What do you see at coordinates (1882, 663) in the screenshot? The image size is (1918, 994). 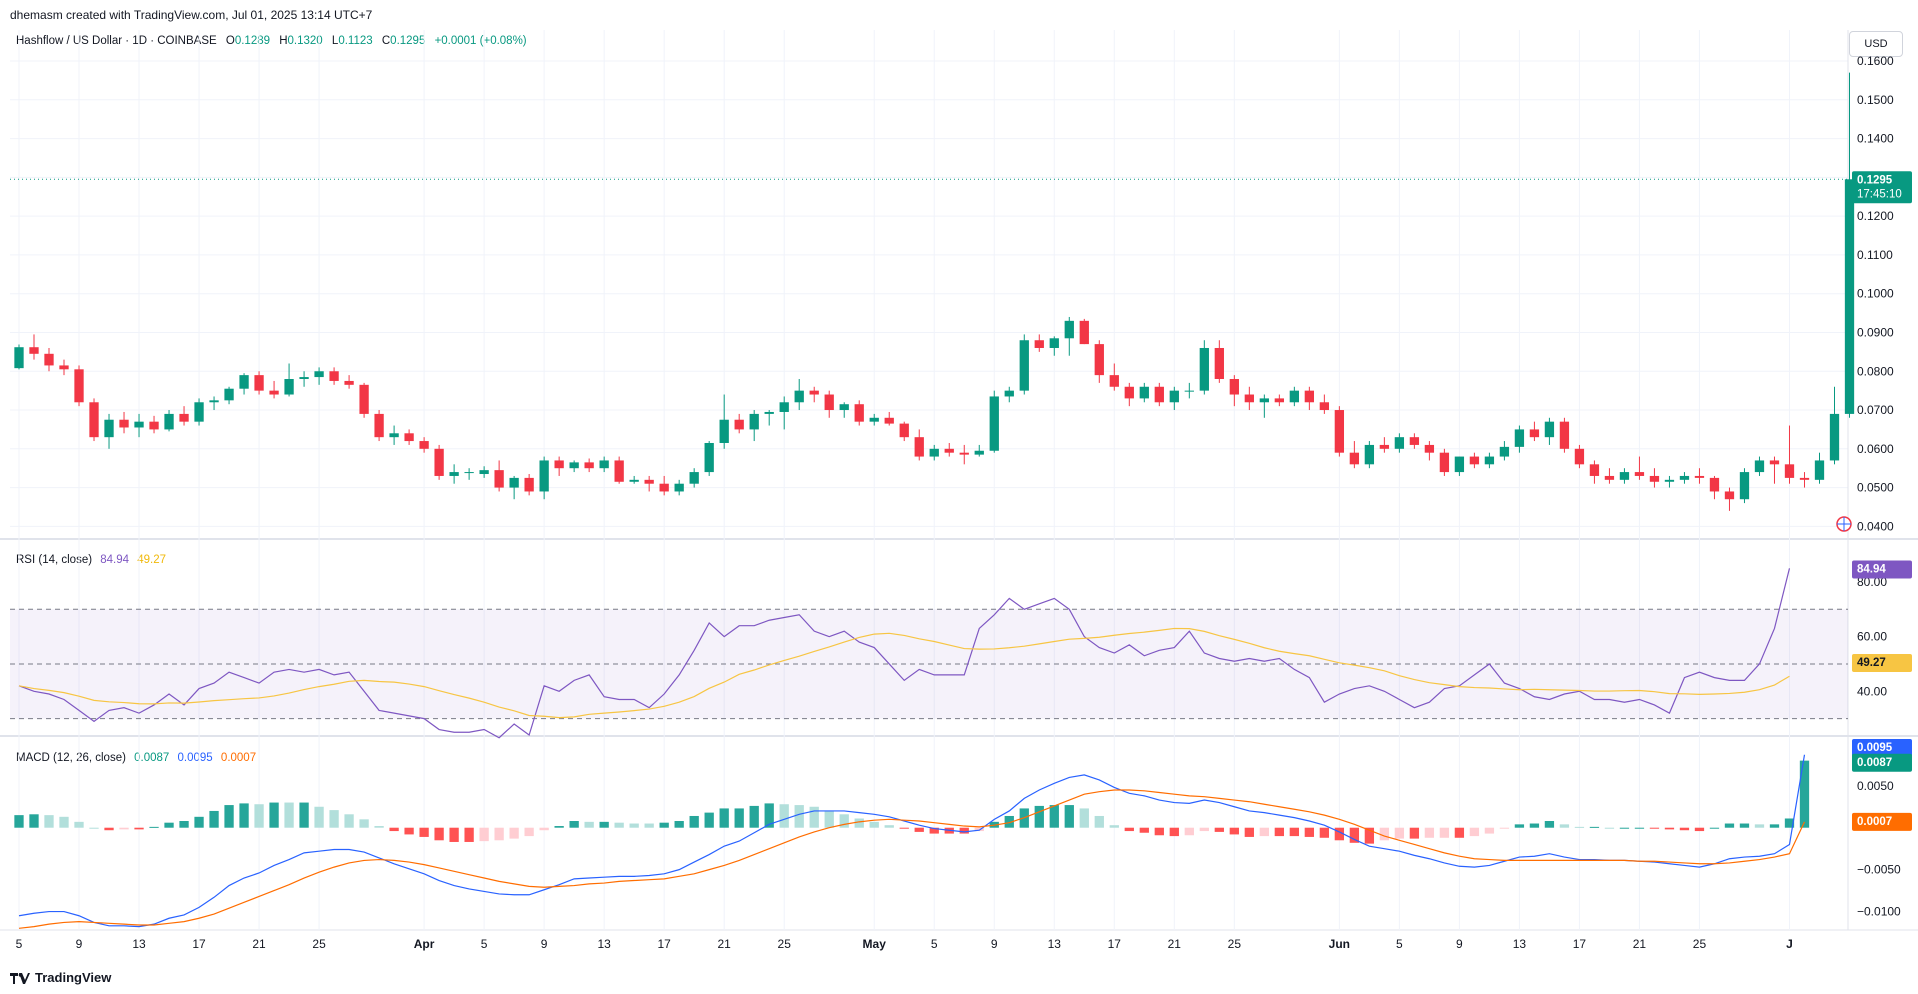 I see `rsi-ma-tag-bg` at bounding box center [1882, 663].